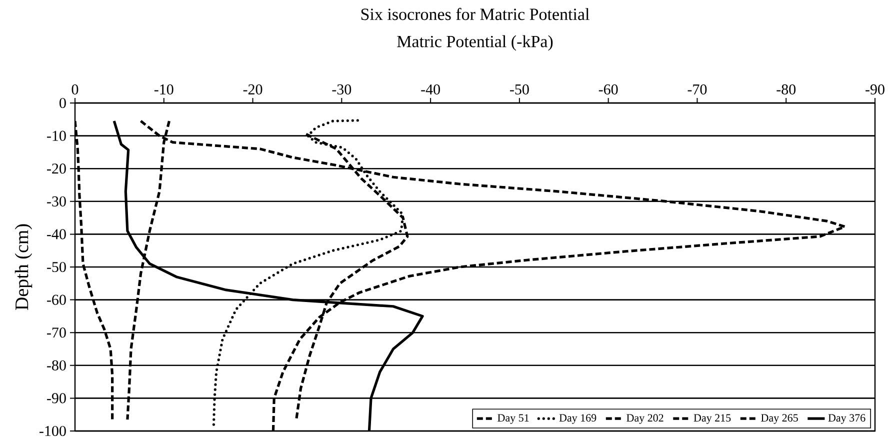 The height and width of the screenshot is (440, 890). Describe the element at coordinates (75, 89) in the screenshot. I see `x-tick-label: 0` at that location.